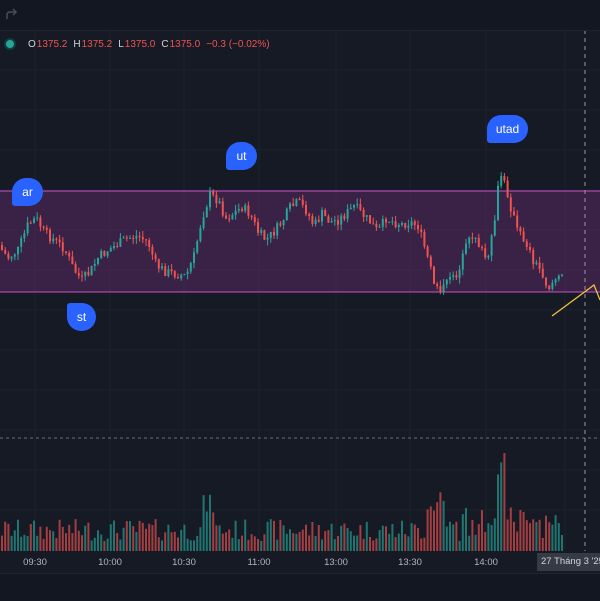 Image resolution: width=600 pixels, height=601 pixels. Describe the element at coordinates (110, 562) in the screenshot. I see `time-tick: 10:00` at that location.